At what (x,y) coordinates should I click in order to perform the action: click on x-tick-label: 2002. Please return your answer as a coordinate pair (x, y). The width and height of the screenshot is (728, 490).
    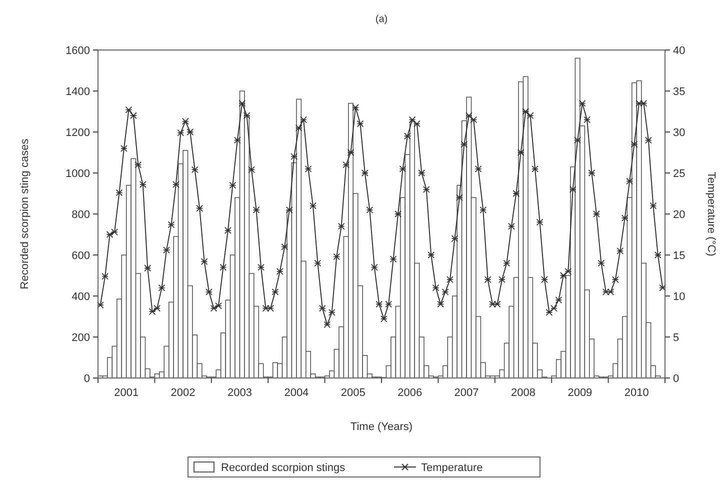
    Looking at the image, I should click on (183, 393).